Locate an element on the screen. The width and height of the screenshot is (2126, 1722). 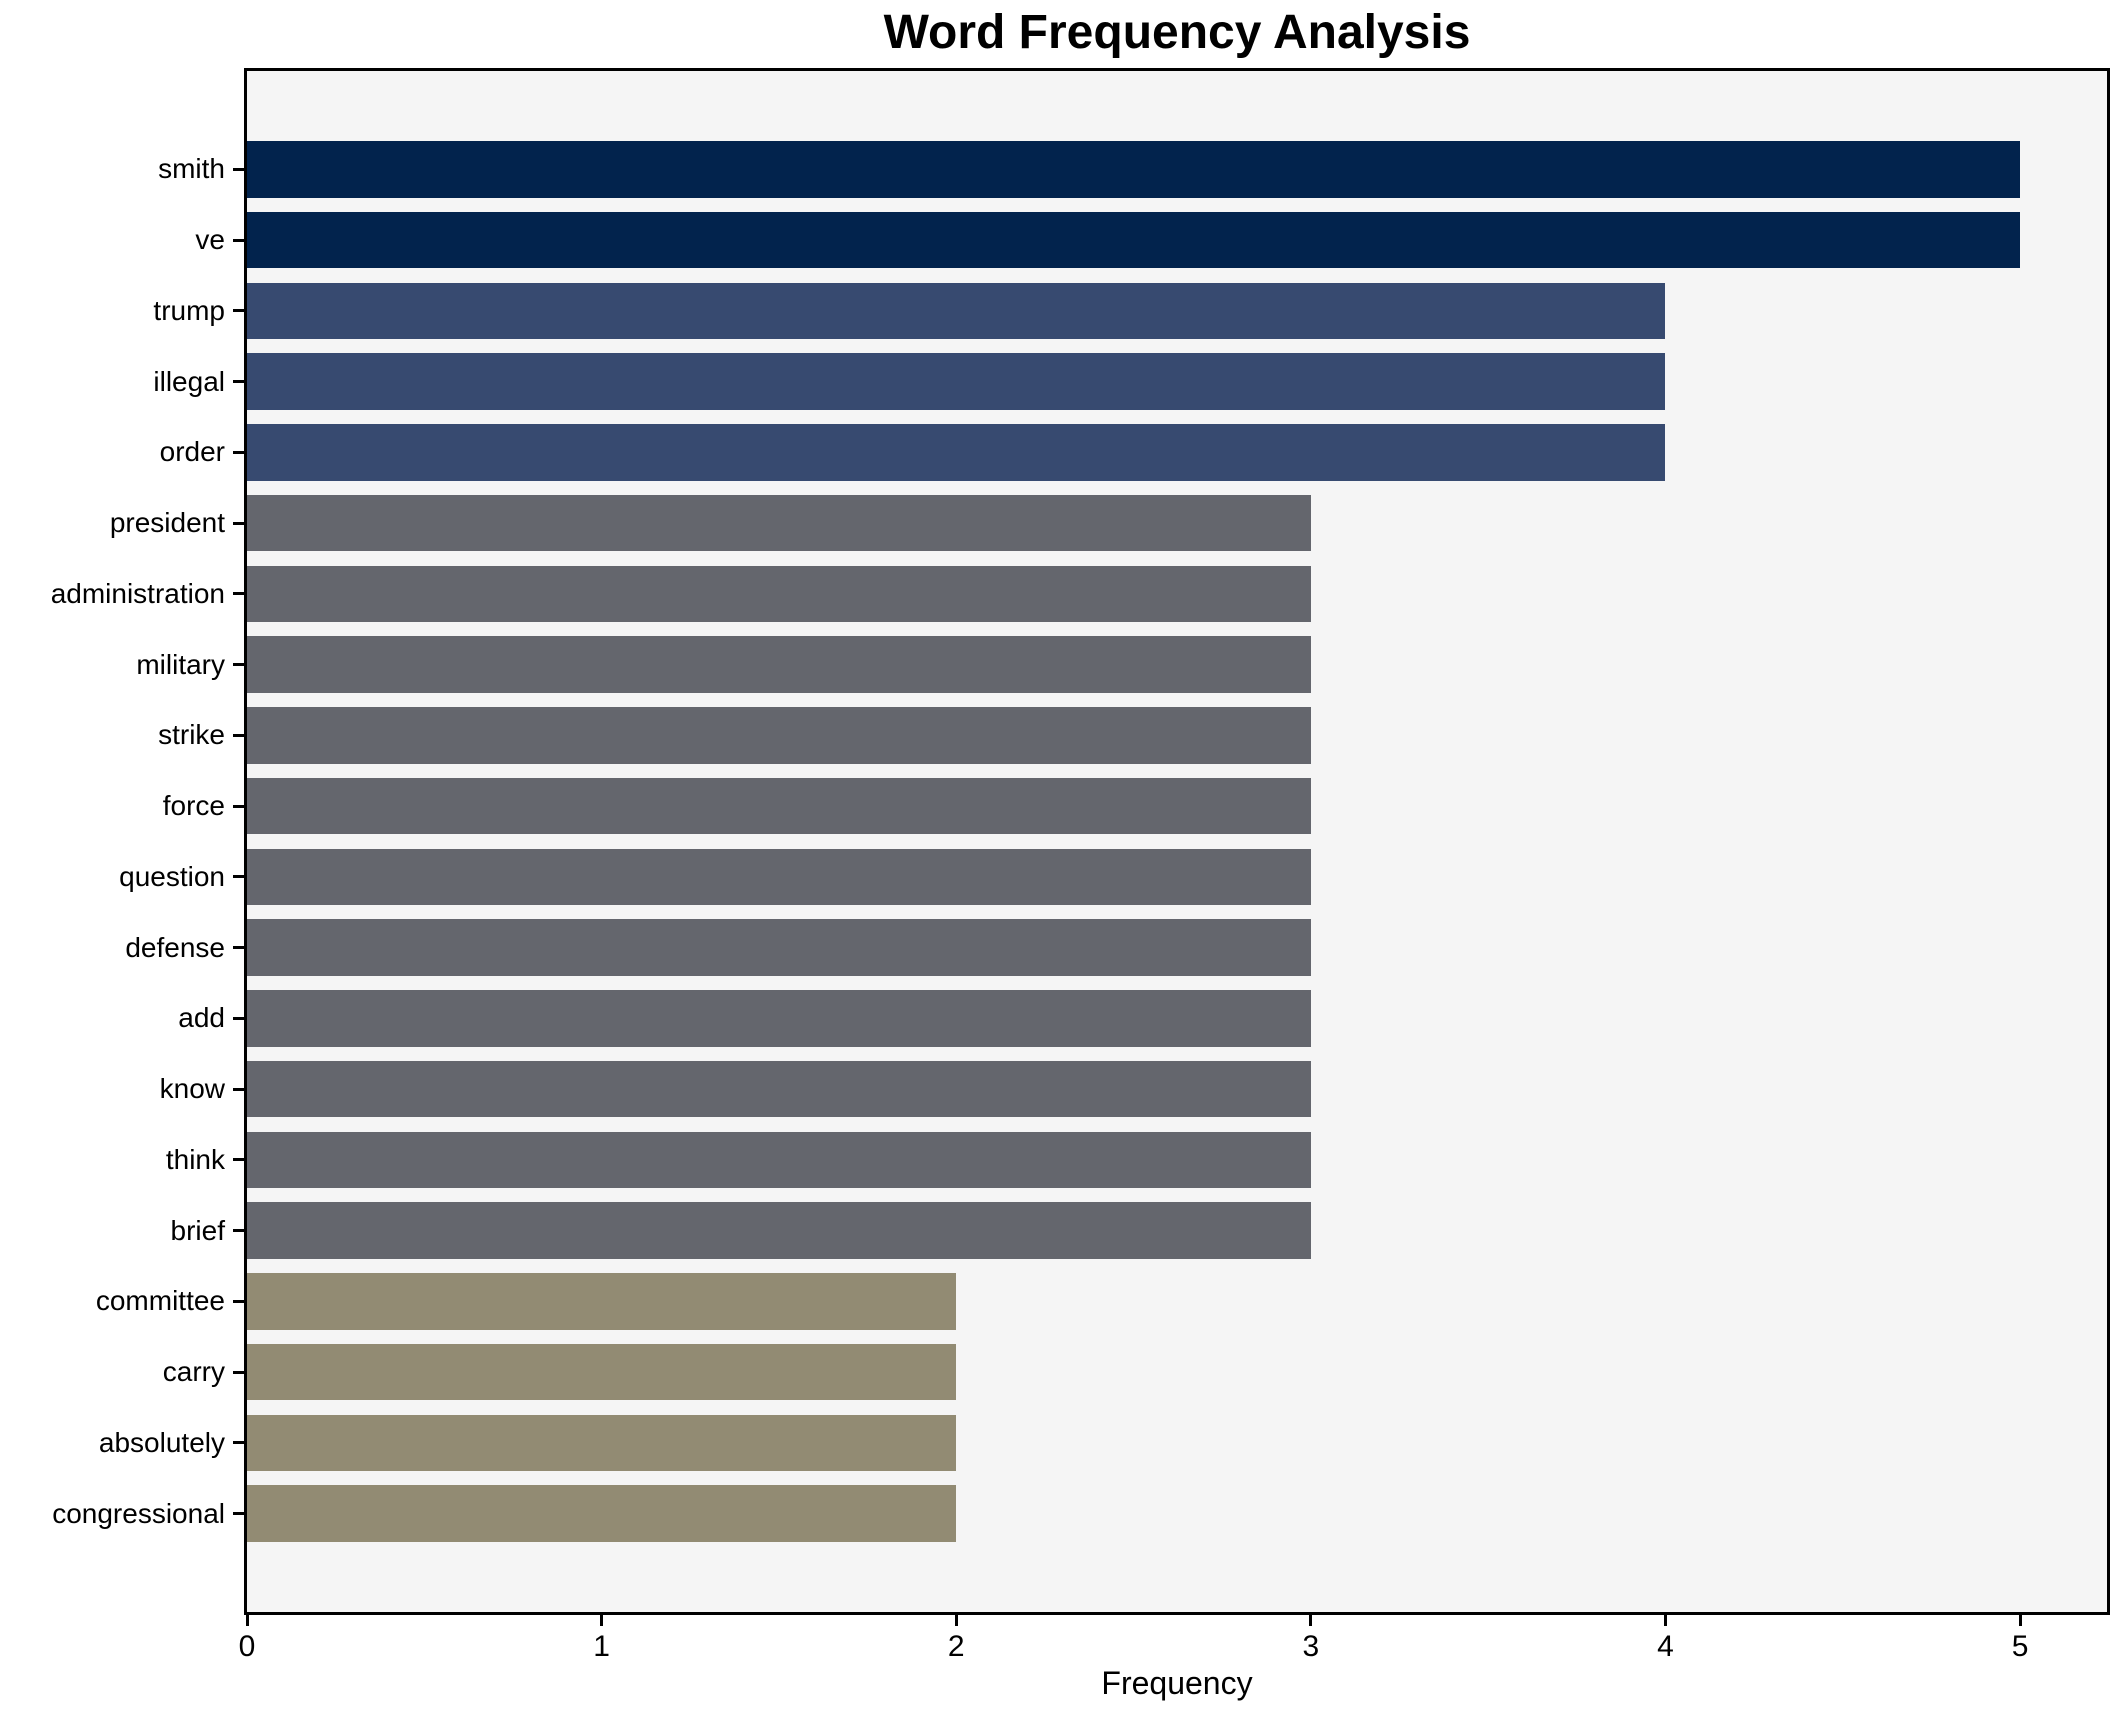
x-tick-label: 1 is located at coordinates (601, 1646).